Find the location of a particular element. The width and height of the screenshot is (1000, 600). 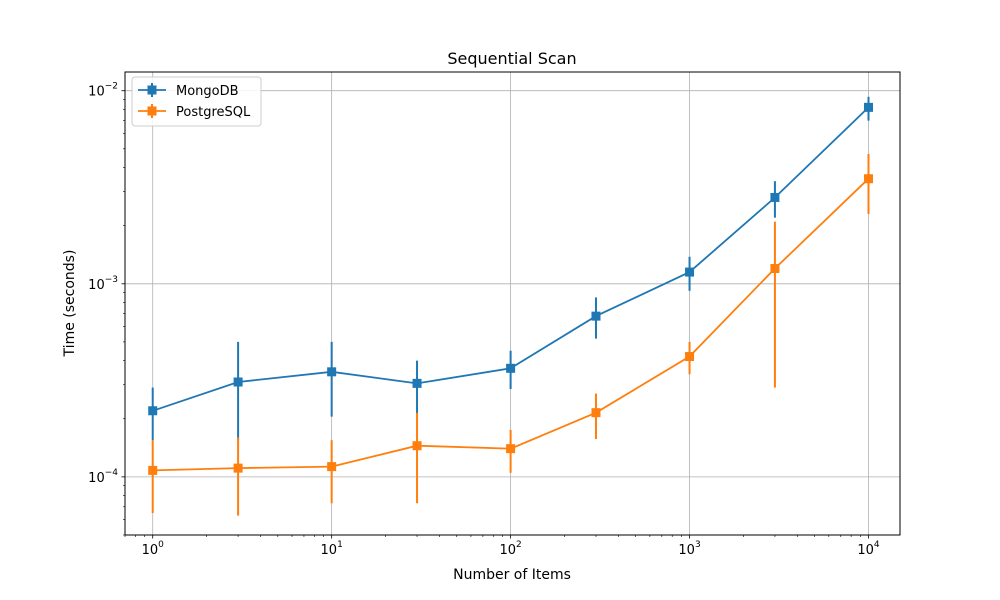

y-tick-exponent: −2 is located at coordinates (111, 87).